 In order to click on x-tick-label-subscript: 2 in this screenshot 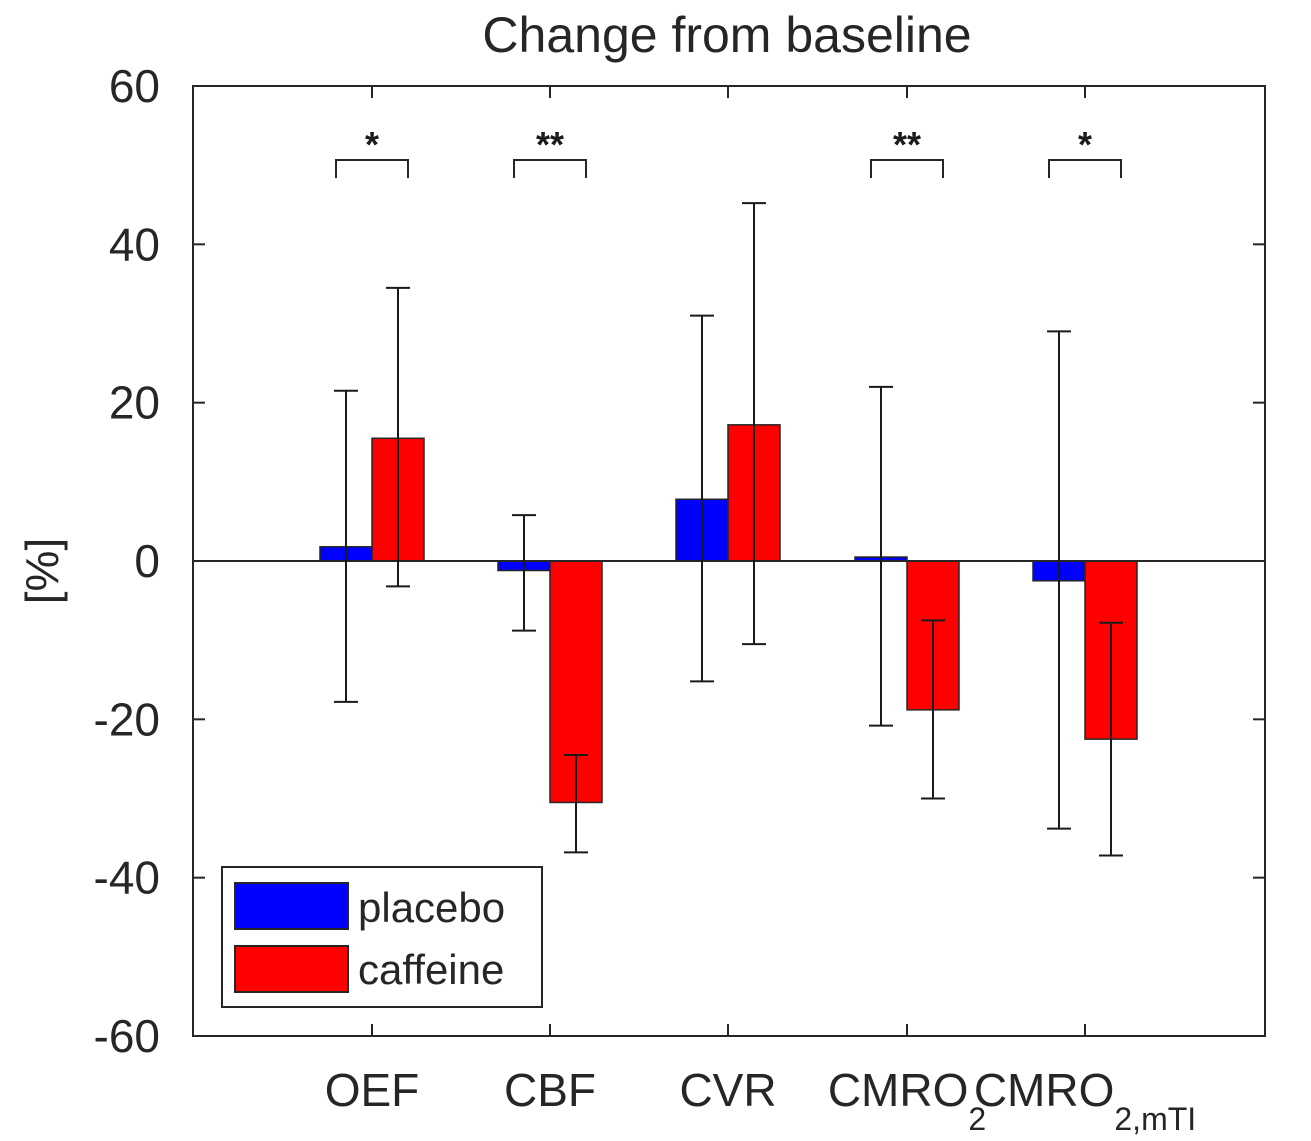, I will do `click(977, 1119)`.